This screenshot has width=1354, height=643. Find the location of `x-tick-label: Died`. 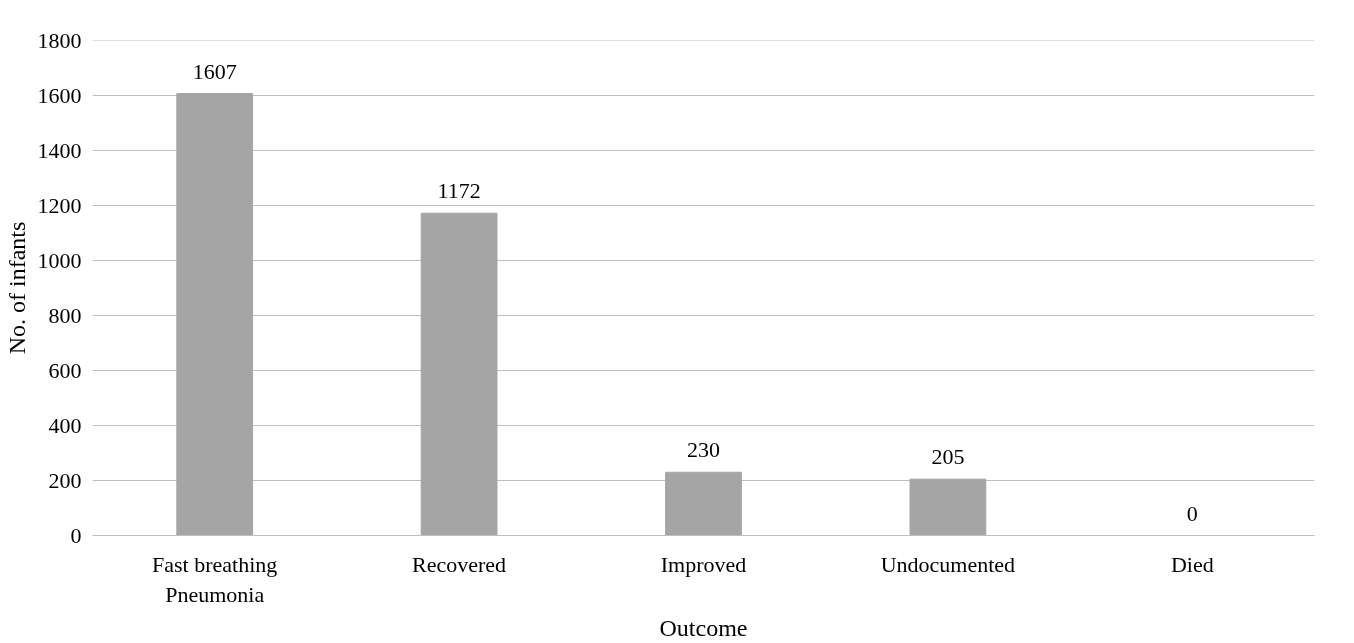

x-tick-label: Died is located at coordinates (1192, 564).